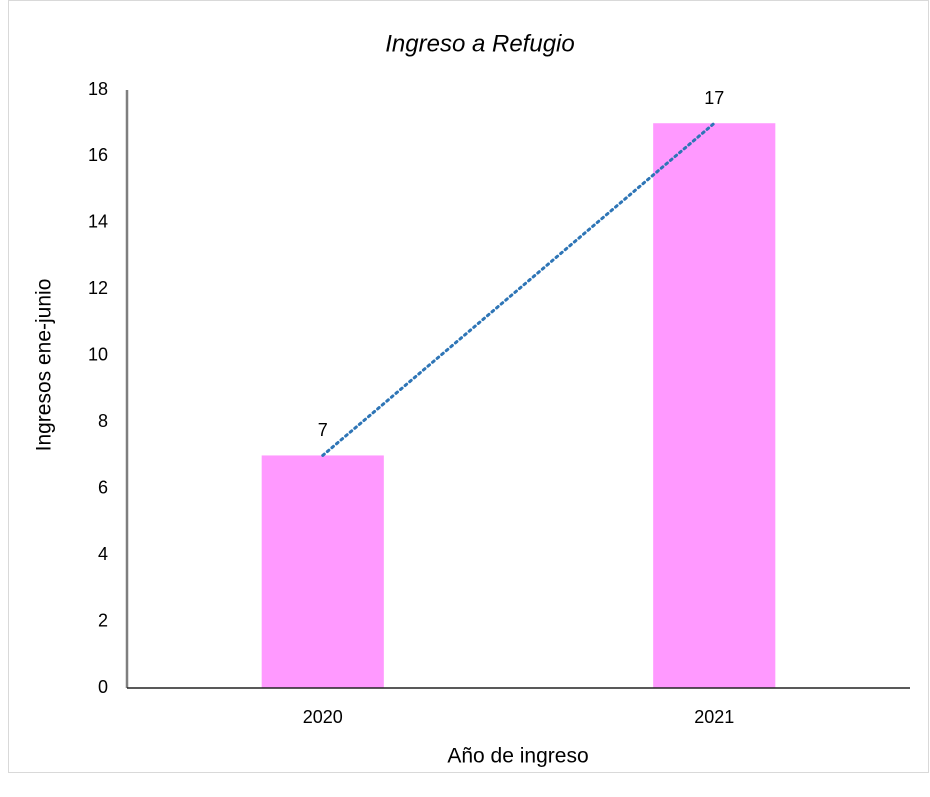 This screenshot has height=797, width=930. Describe the element at coordinates (44, 365) in the screenshot. I see `y-axis-label: Ingresos ene-junio` at that location.